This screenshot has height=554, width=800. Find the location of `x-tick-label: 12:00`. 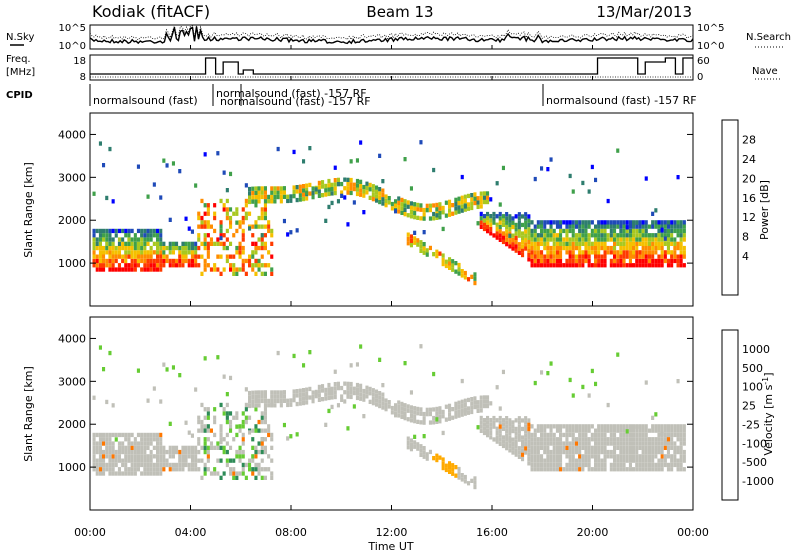

x-tick-label: 12:00 is located at coordinates (392, 532).